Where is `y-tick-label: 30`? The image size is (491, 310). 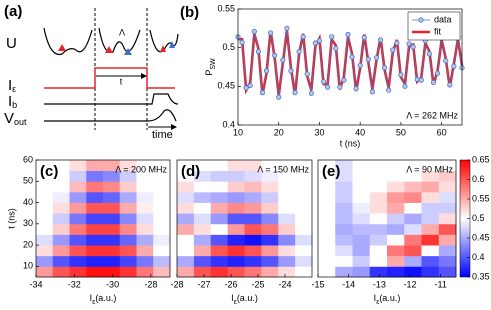 y-tick-label: 30 is located at coordinates (28, 223).